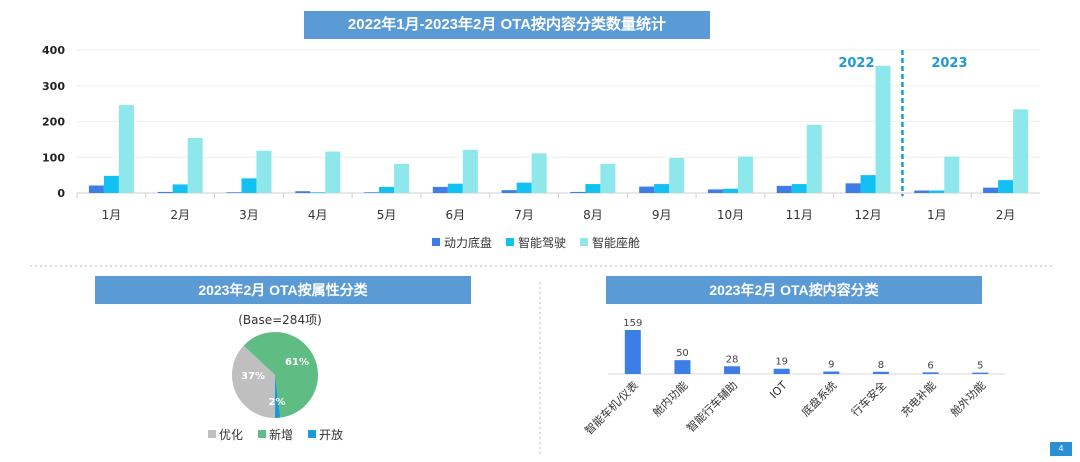 This screenshot has width=1080, height=462. I want to click on legend-label: 智能座舱, so click(616, 242).